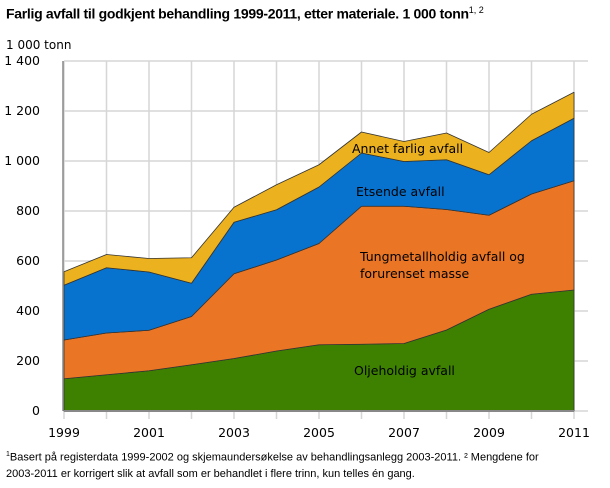 This screenshot has height=488, width=610. What do you see at coordinates (489, 432) in the screenshot?
I see `x-tick-label: 2009` at bounding box center [489, 432].